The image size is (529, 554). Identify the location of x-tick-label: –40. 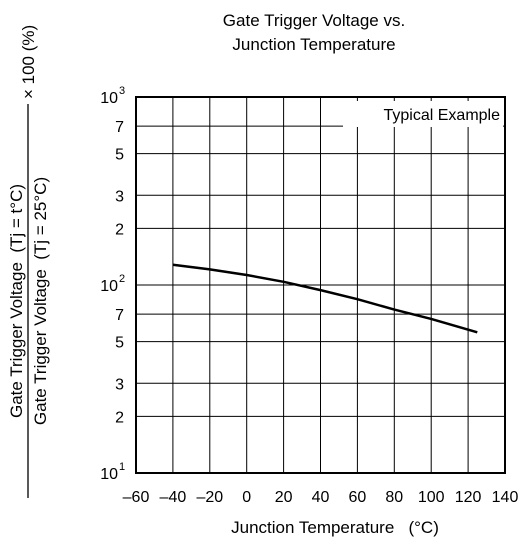
(173, 497).